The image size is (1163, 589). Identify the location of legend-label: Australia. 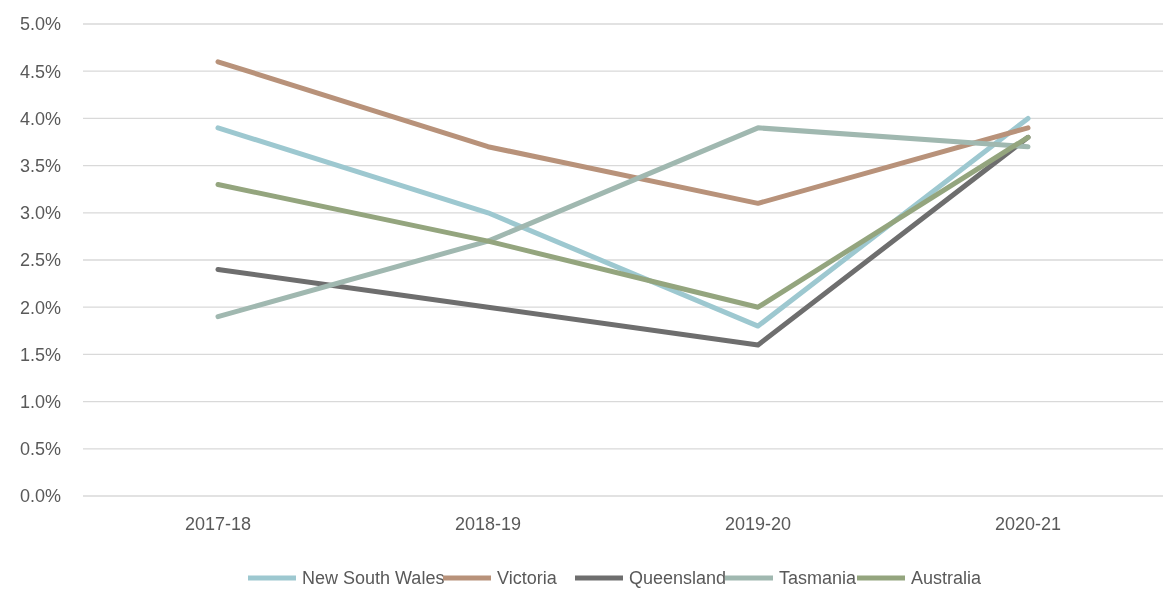
(947, 578).